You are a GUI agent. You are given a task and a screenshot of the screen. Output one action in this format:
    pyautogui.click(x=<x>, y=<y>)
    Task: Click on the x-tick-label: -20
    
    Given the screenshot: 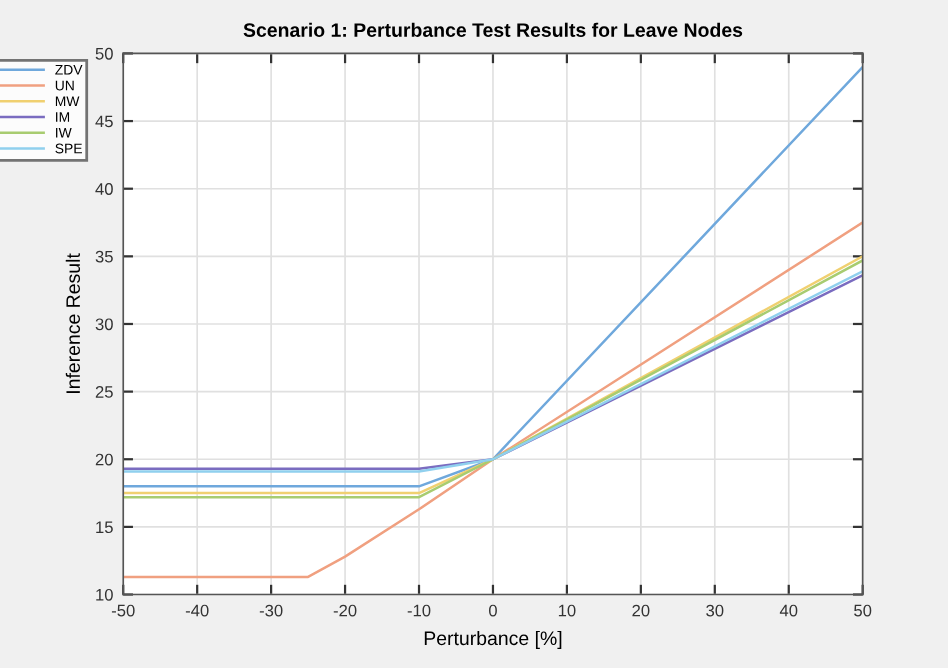 What is the action you would take?
    pyautogui.click(x=345, y=610)
    